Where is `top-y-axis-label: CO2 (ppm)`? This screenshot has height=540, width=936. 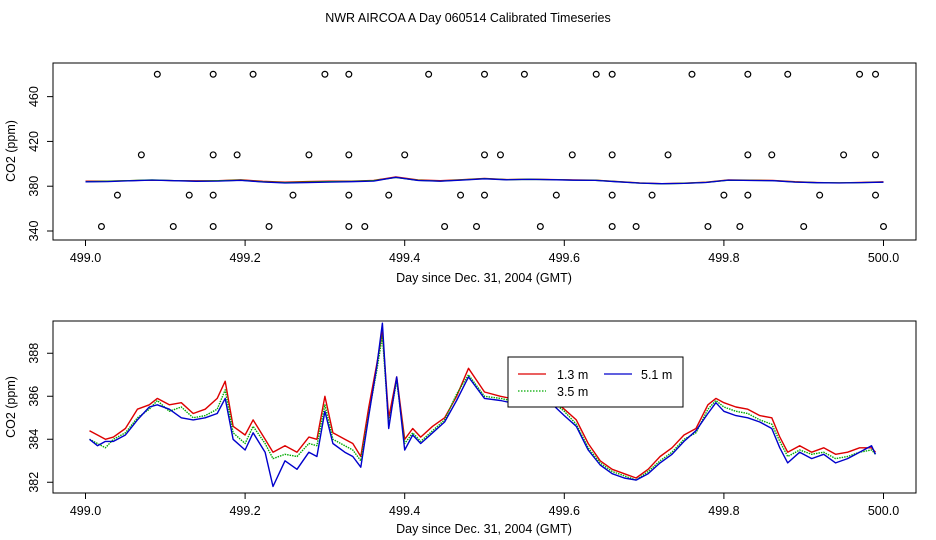
top-y-axis-label: CO2 (ppm) is located at coordinates (11, 151).